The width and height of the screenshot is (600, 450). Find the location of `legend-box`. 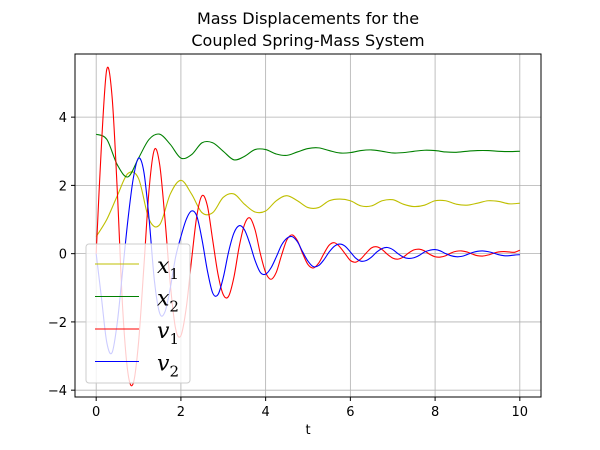

legend-box is located at coordinates (138, 313).